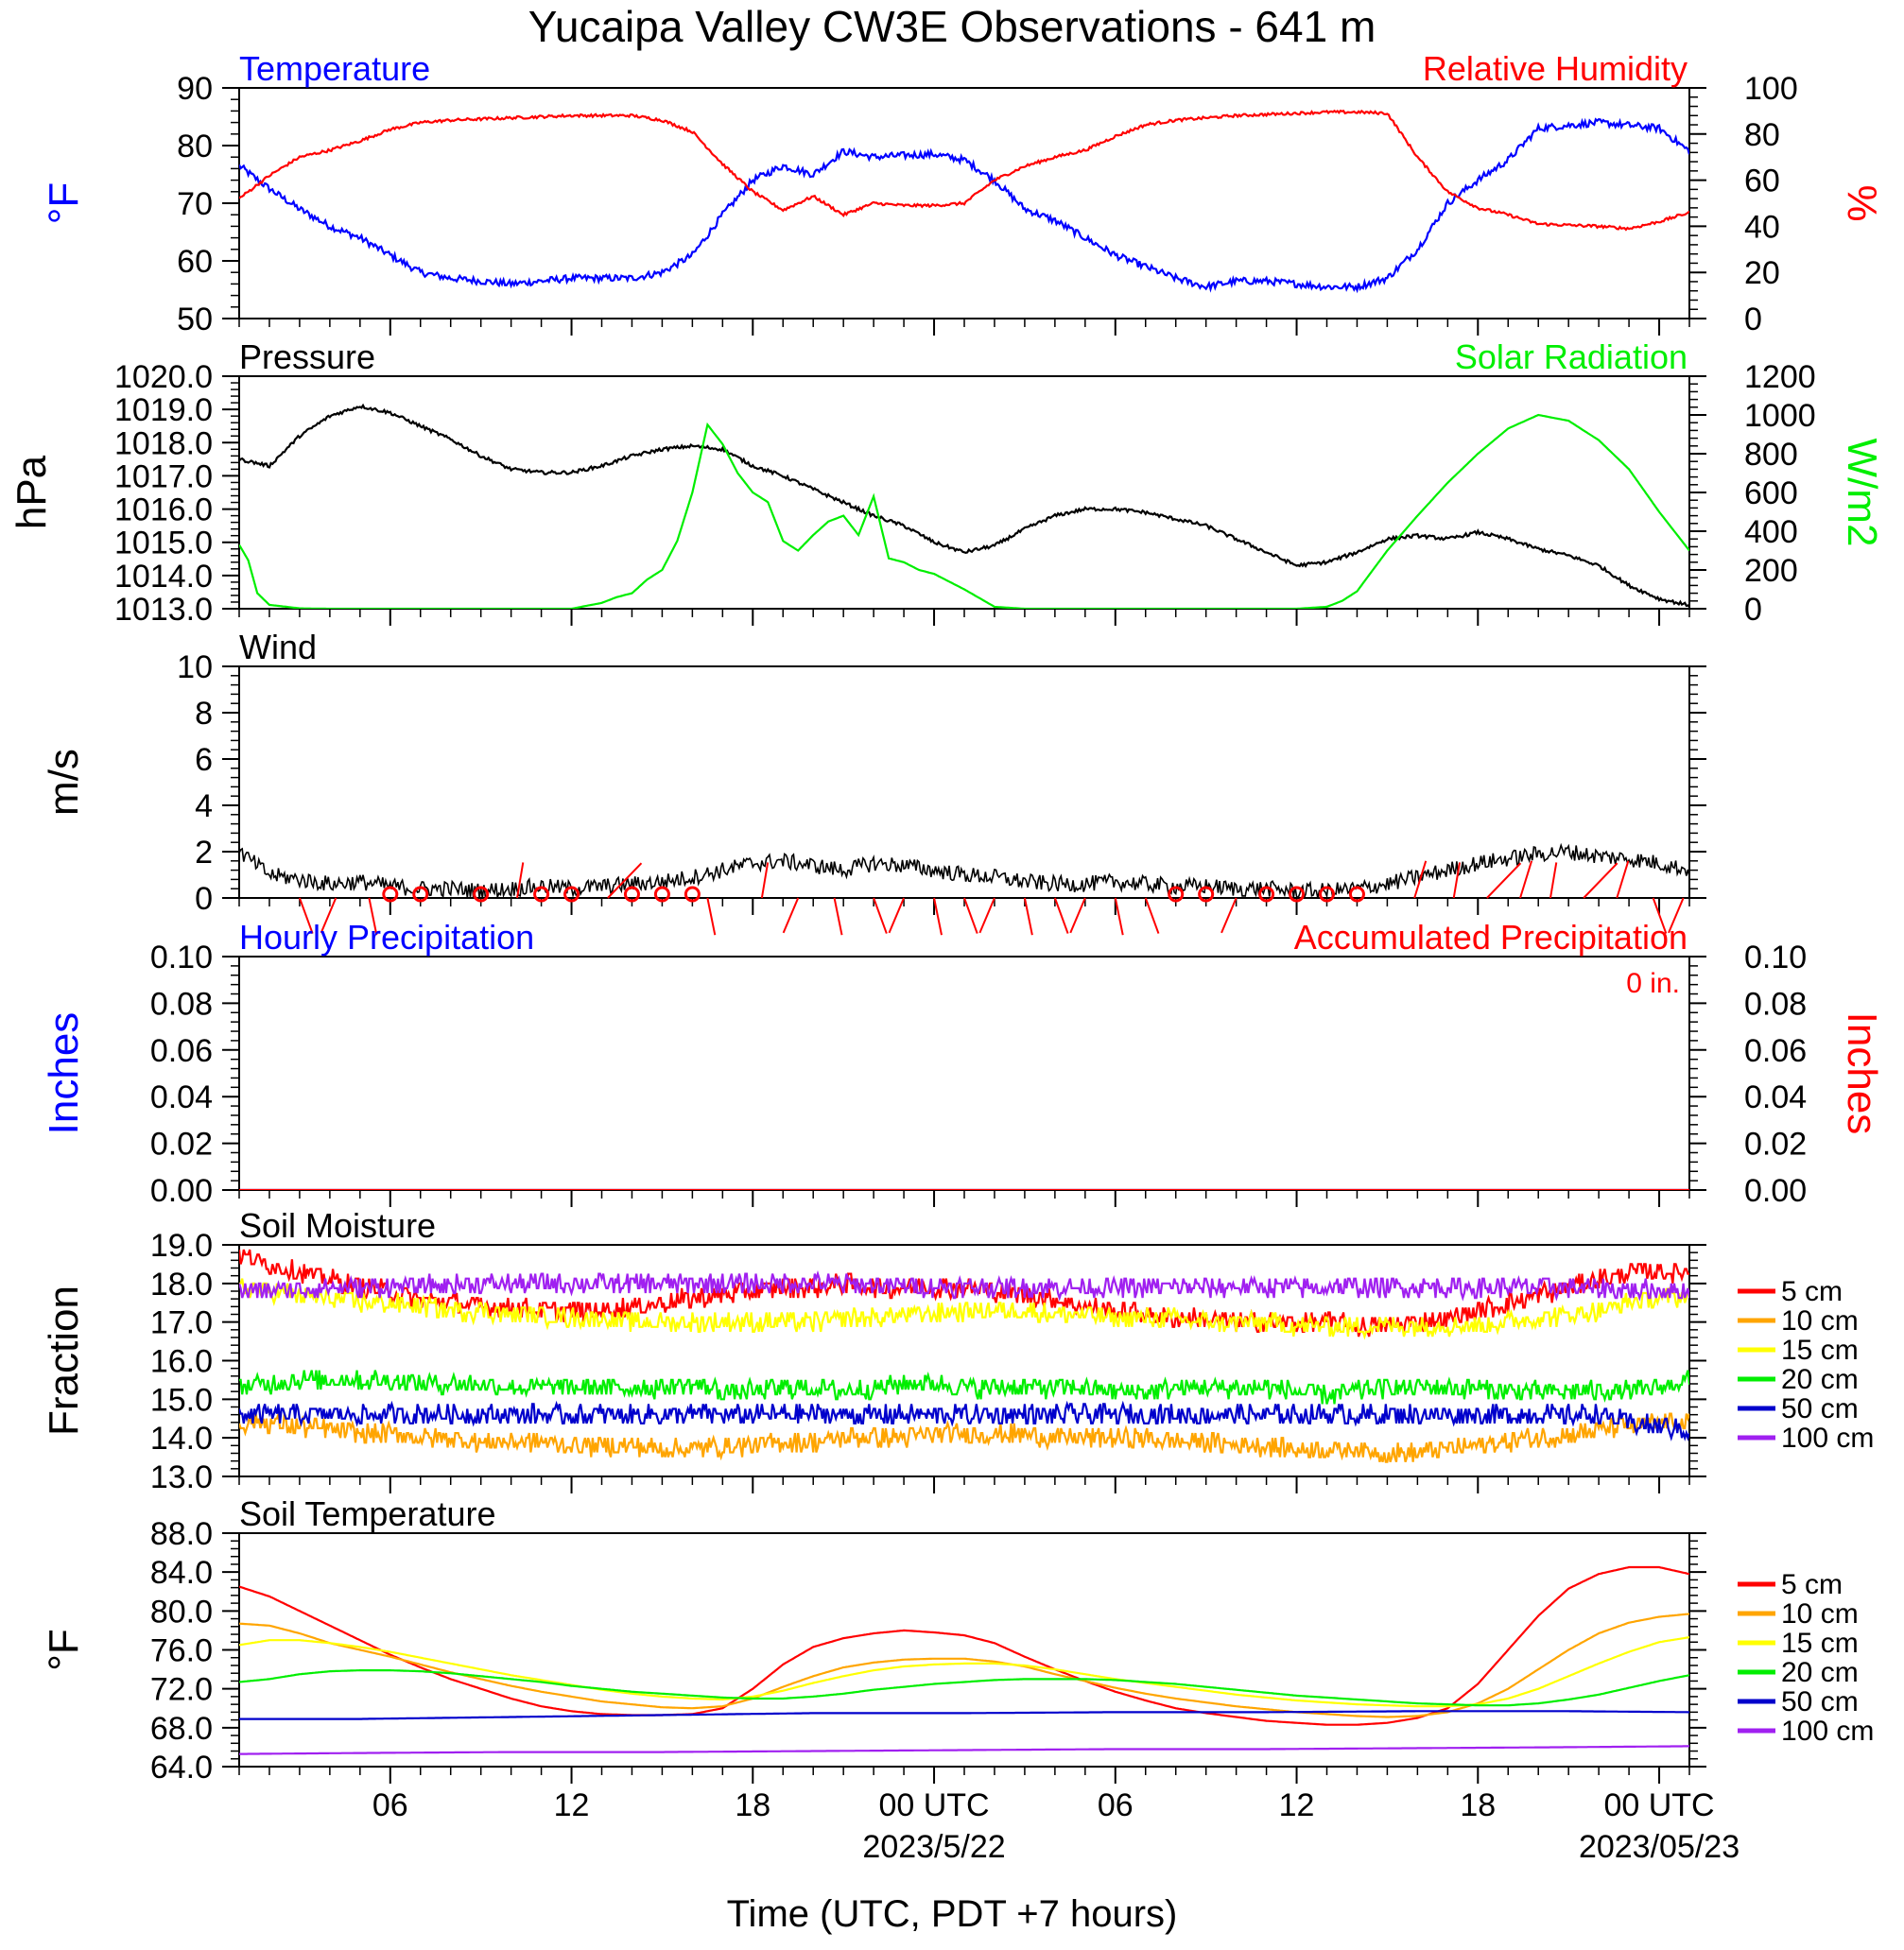 Image resolution: width=1904 pixels, height=1950 pixels. I want to click on x-tick-label: 12, so click(1297, 1805).